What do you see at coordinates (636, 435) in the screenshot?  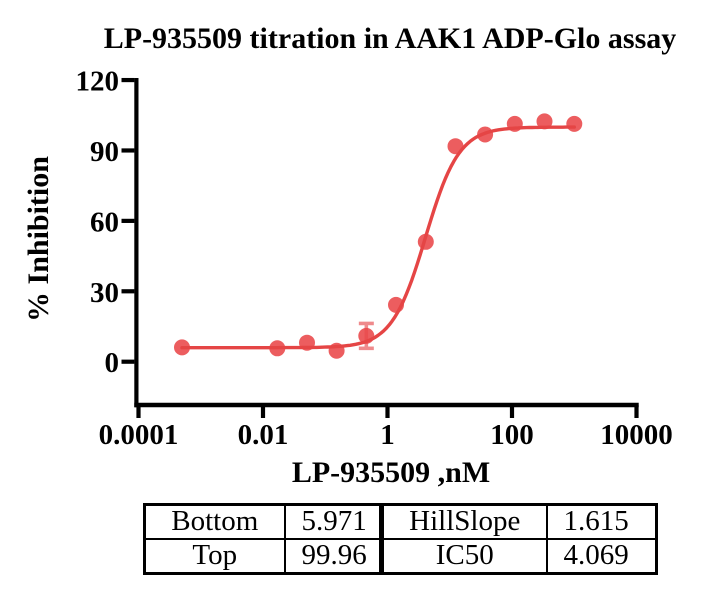 I see `x-tick-label: 10000` at bounding box center [636, 435].